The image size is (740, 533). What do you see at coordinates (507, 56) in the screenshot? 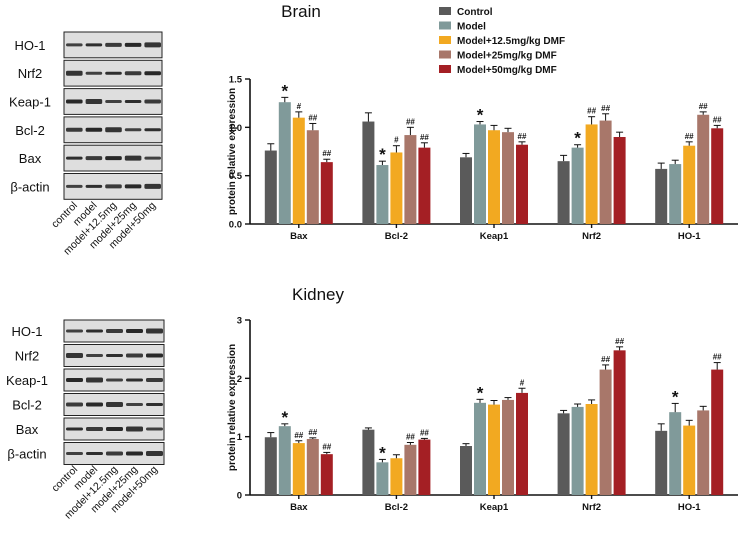
I see `legend-label: Model+25mg/kg DMF` at bounding box center [507, 56].